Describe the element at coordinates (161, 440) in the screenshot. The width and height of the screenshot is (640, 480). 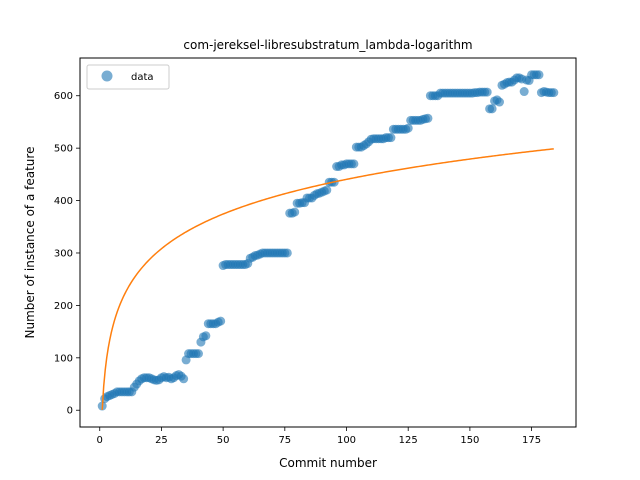
I see `x-tick-label: 25` at that location.